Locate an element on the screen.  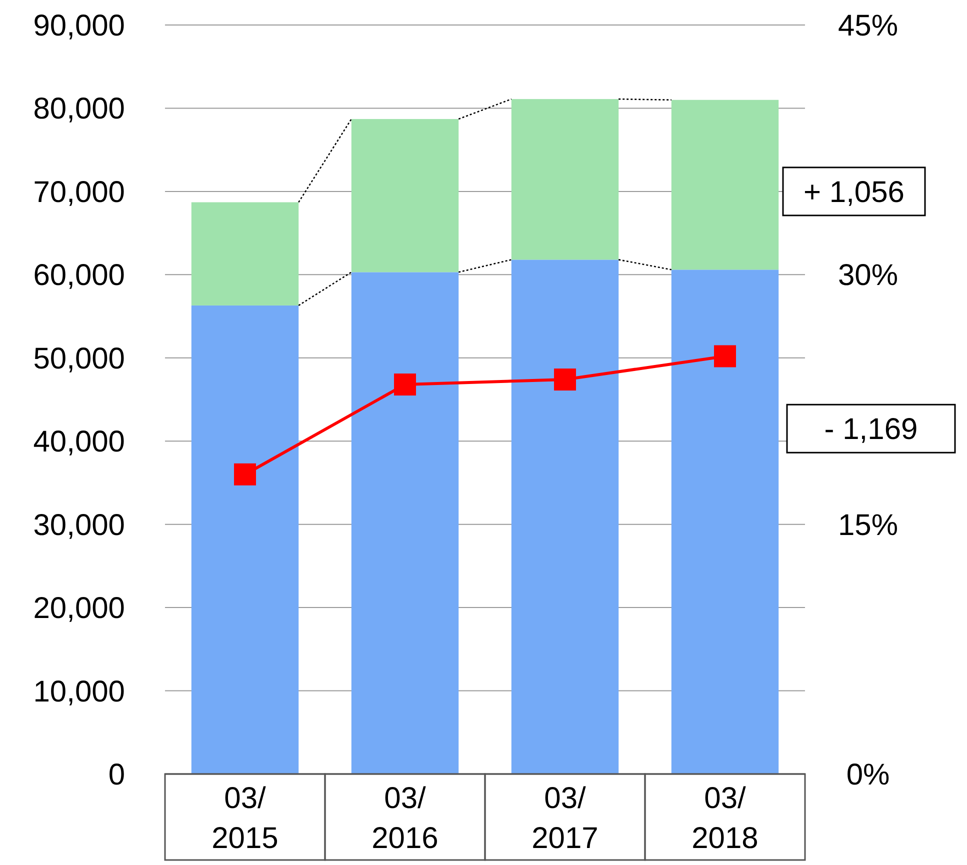
y-tick-label: 60,000 is located at coordinates (79, 275).